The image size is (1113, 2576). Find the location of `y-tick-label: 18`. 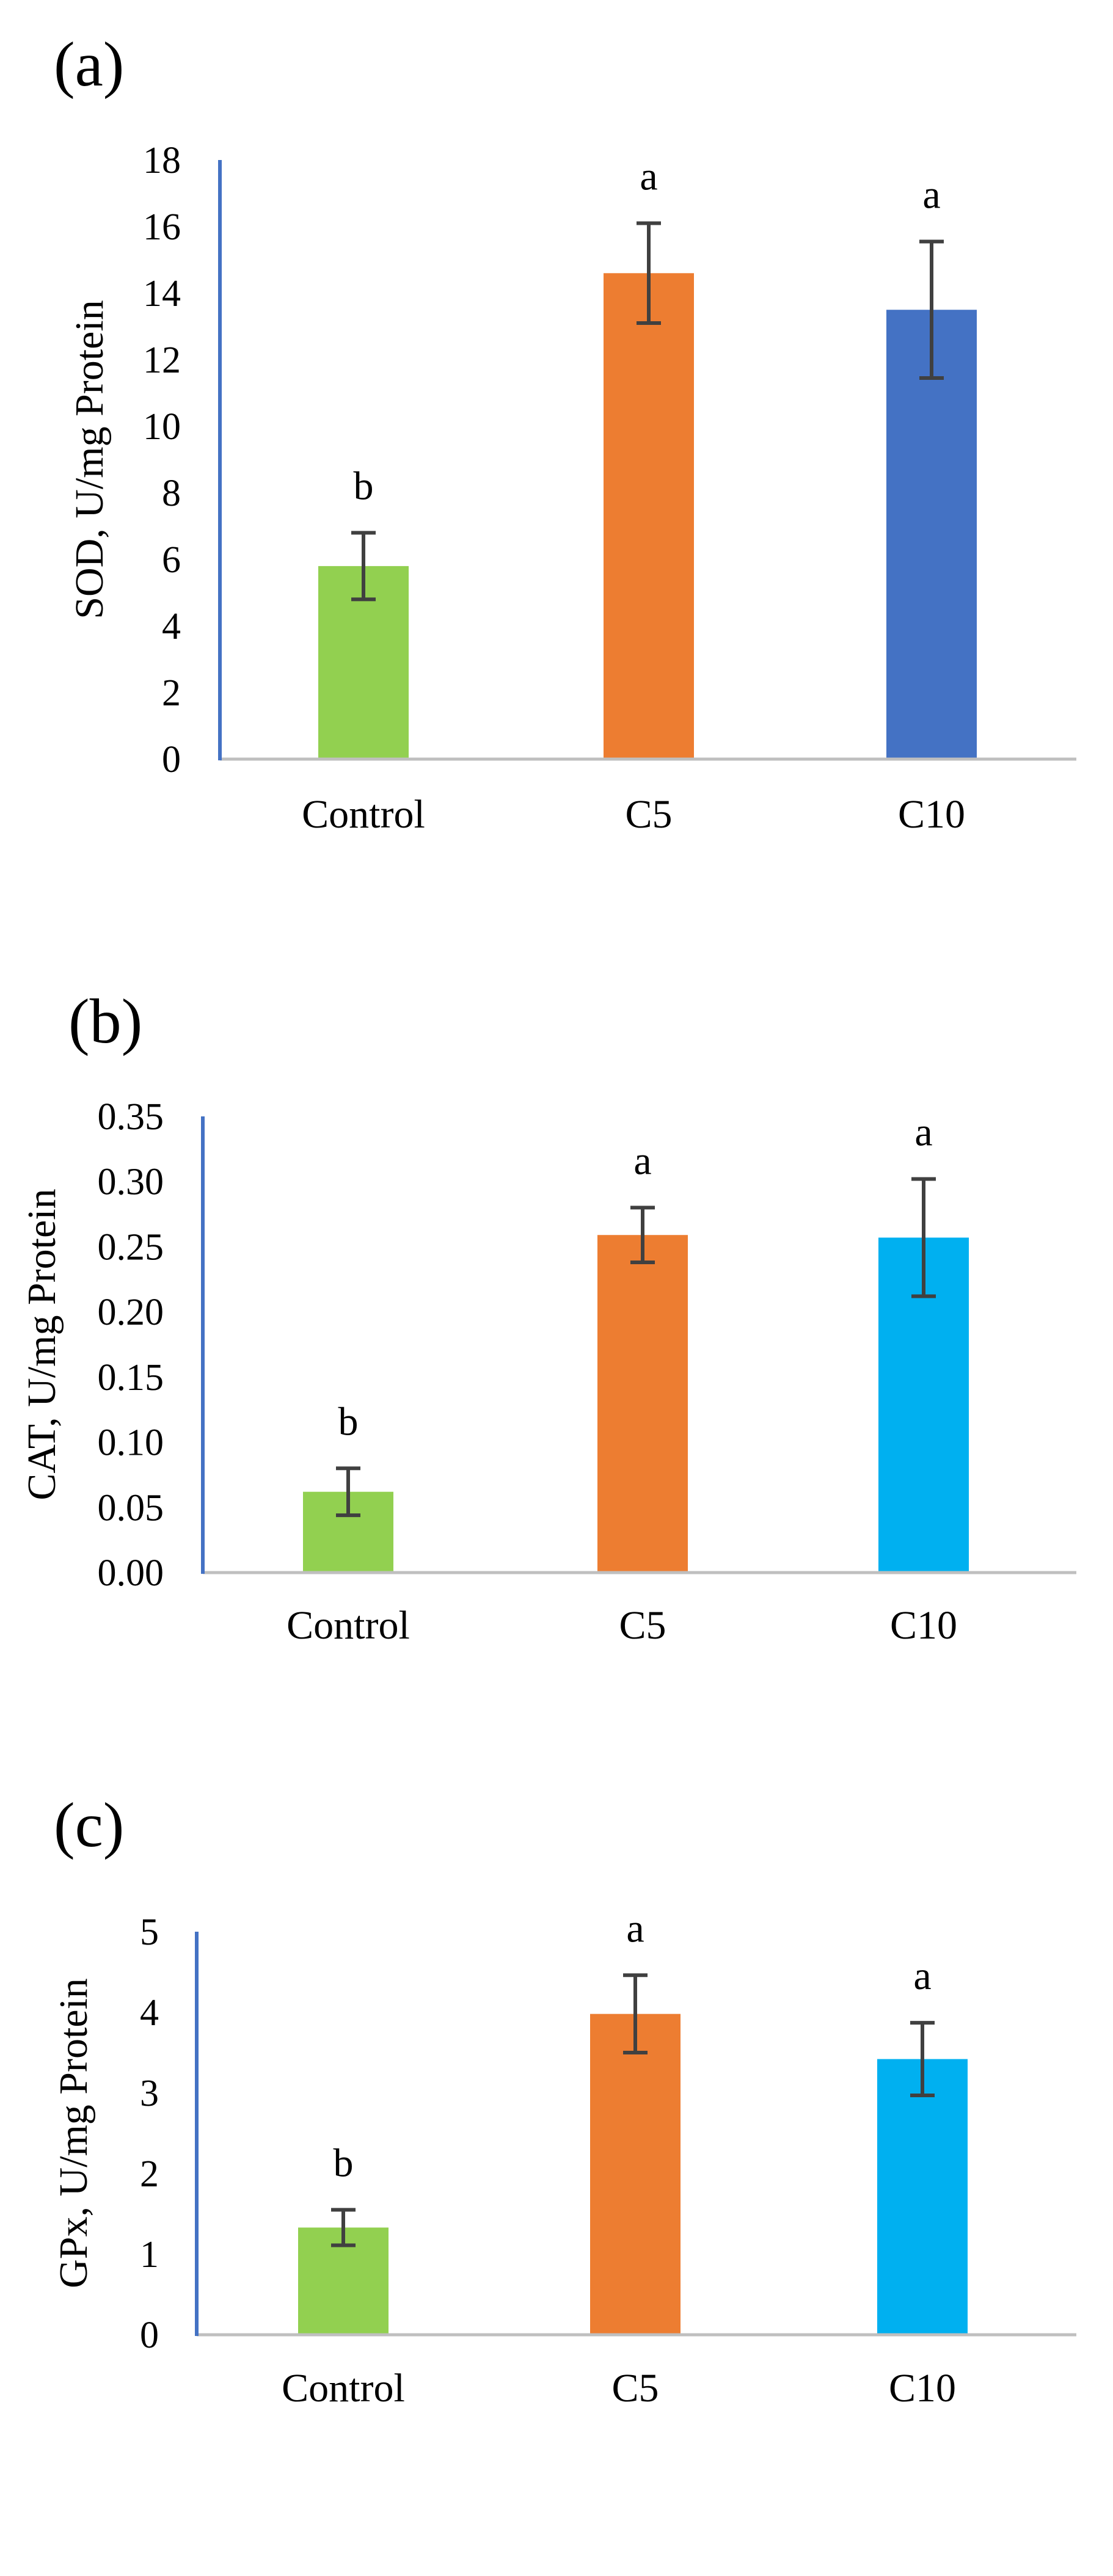

y-tick-label: 18 is located at coordinates (162, 160).